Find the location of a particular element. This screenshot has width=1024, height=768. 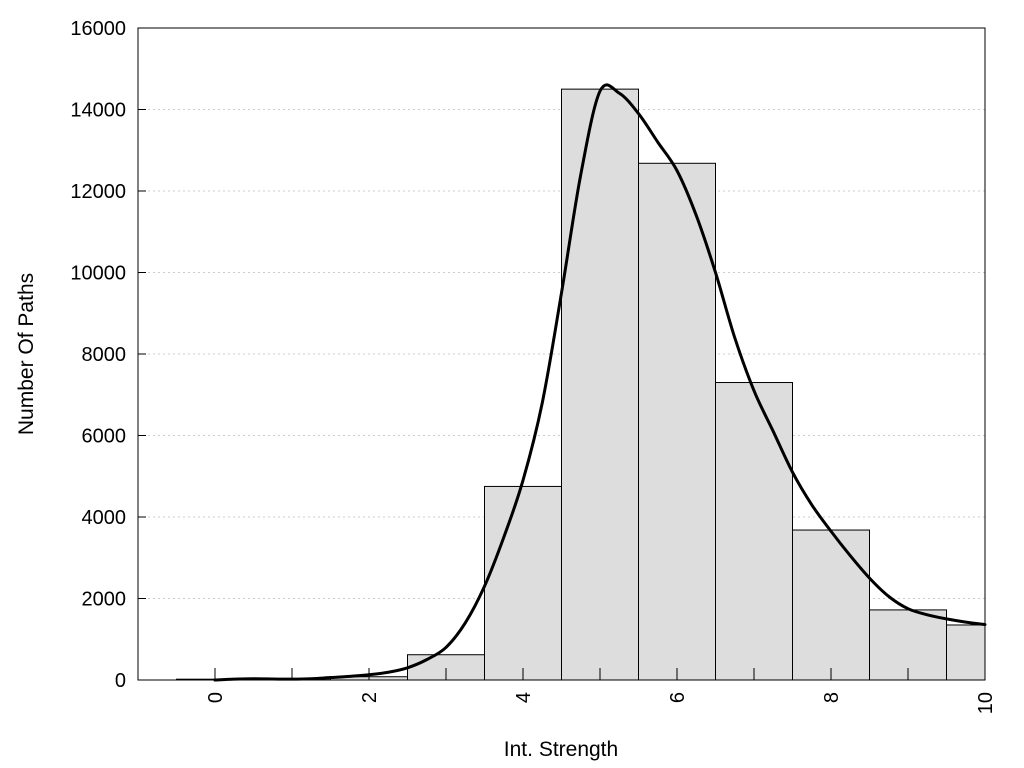

x-tick-labels: 0 2 4 6 8 10 is located at coordinates (601, 703).